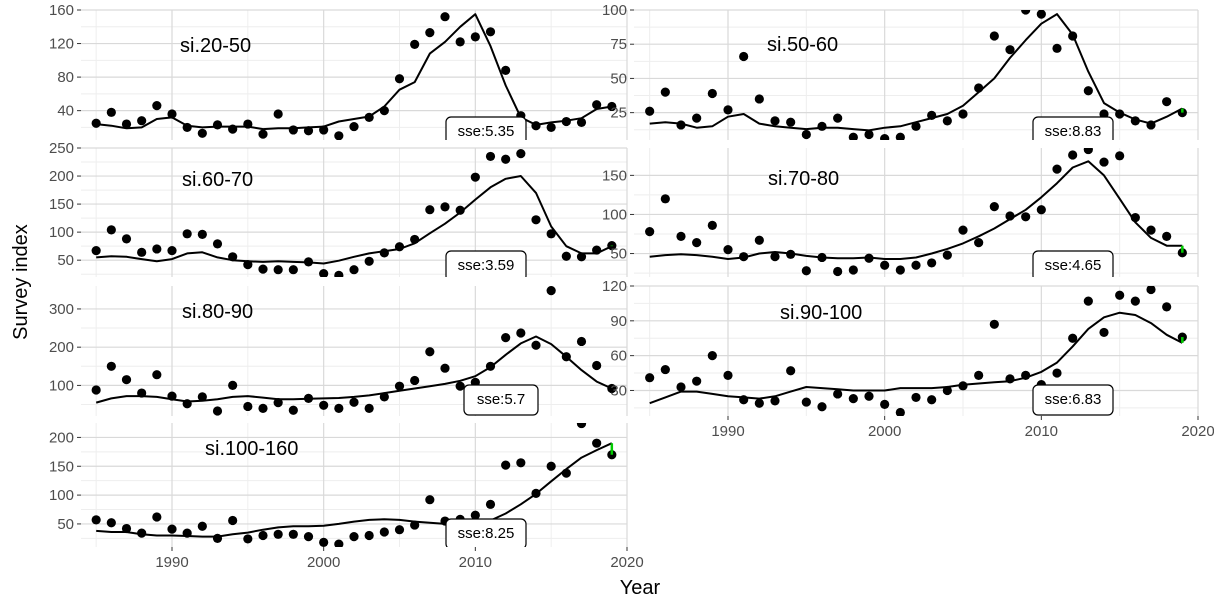 The image size is (1214, 599). I want to click on sse-label-text: sse:6.83, so click(1073, 399).